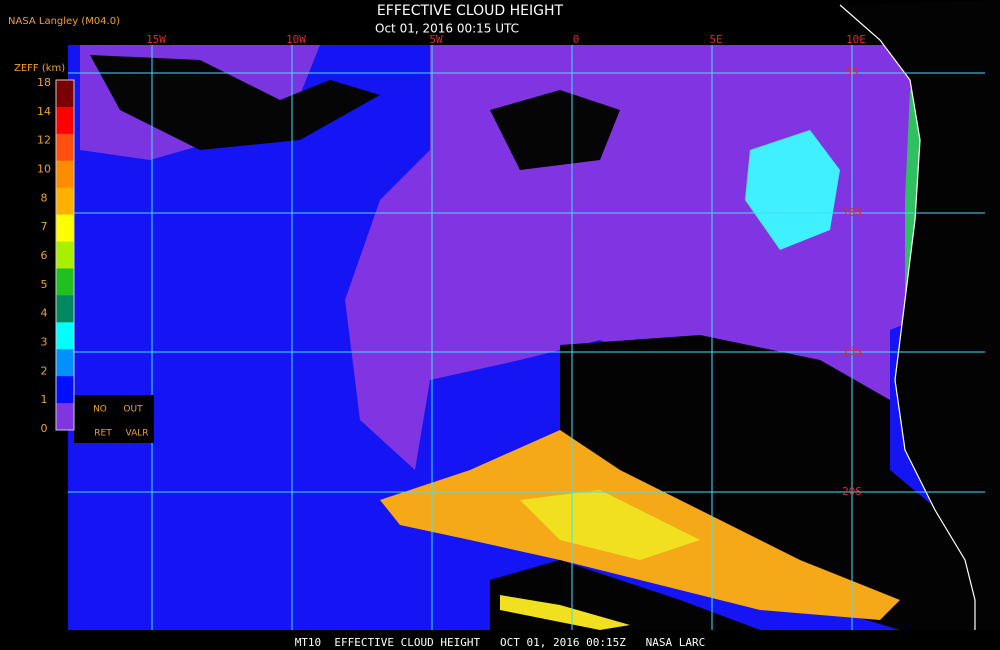 This screenshot has height=650, width=1000. What do you see at coordinates (44, 428) in the screenshot?
I see `colorbar-tick-label: 0` at bounding box center [44, 428].